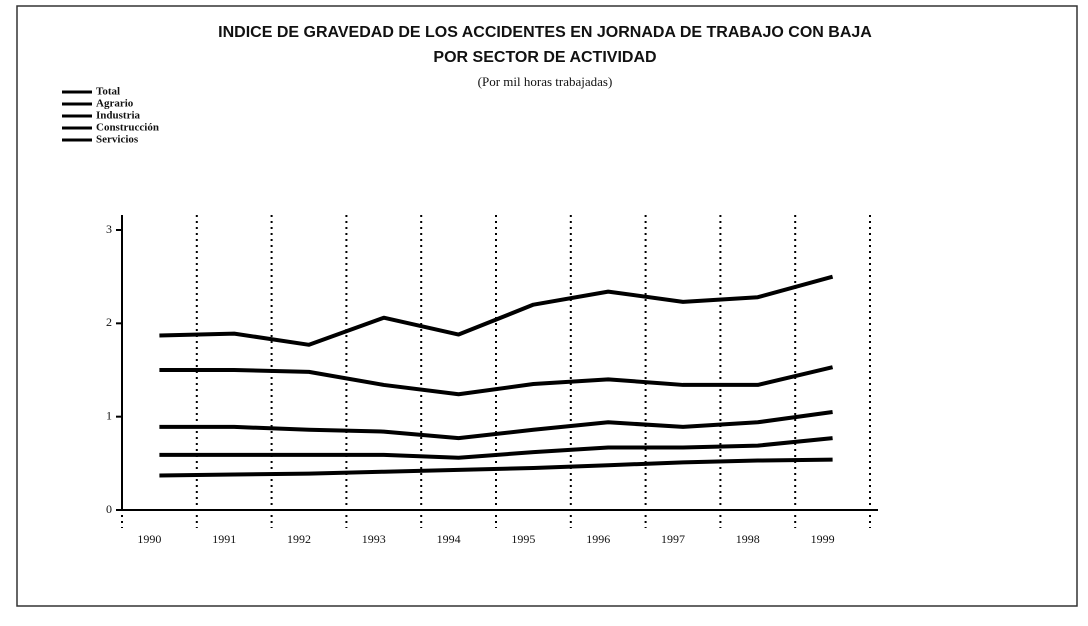 The height and width of the screenshot is (626, 1088). I want to click on x-tick-label: 1991, so click(224, 539).